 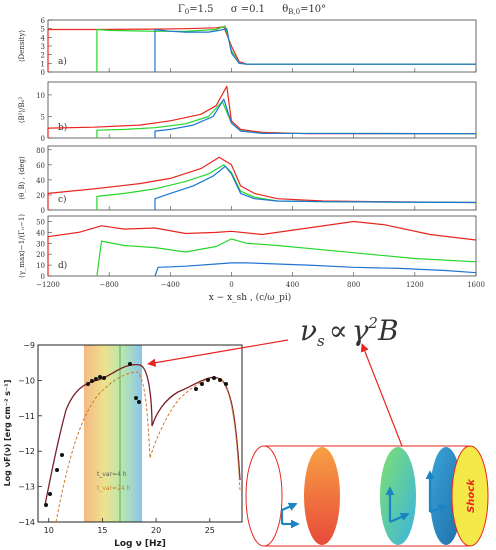 What do you see at coordinates (113, 433) in the screenshot?
I see `energy-band-highlight` at bounding box center [113, 433].